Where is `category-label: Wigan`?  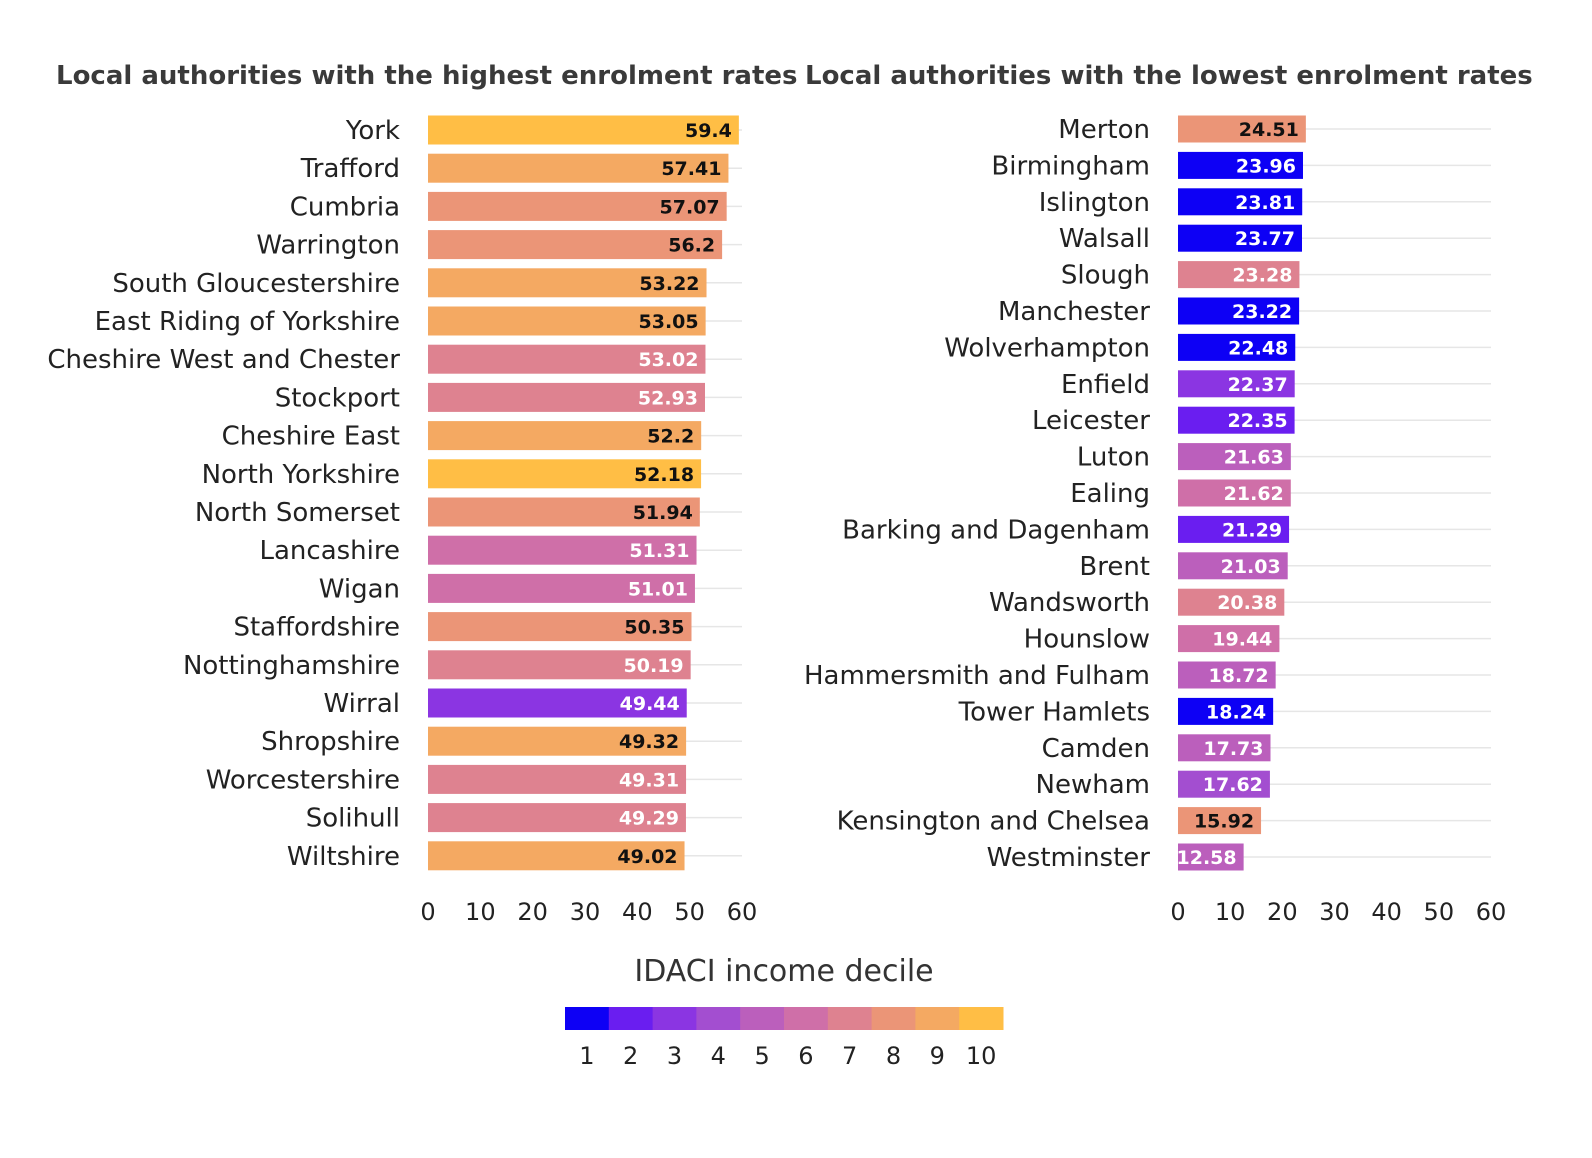 category-label: Wigan is located at coordinates (359, 589).